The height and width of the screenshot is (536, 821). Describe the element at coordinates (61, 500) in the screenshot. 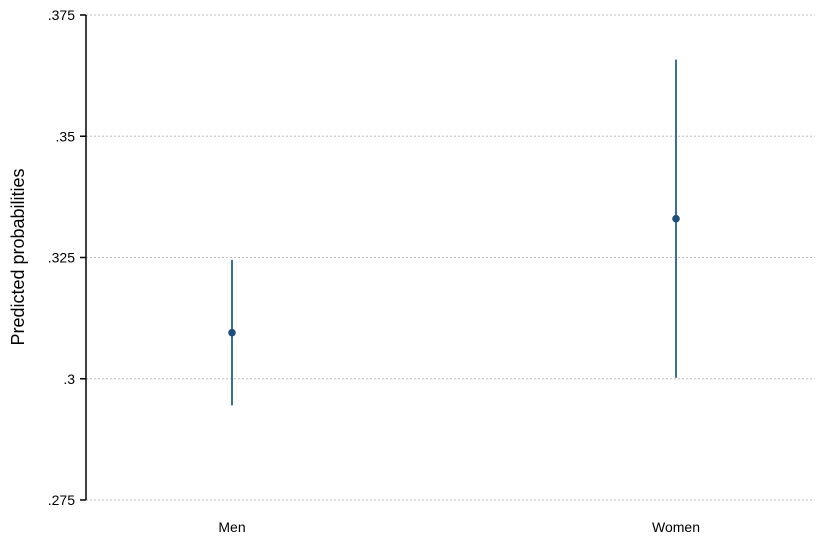

I see `y-tick-label: .275` at that location.